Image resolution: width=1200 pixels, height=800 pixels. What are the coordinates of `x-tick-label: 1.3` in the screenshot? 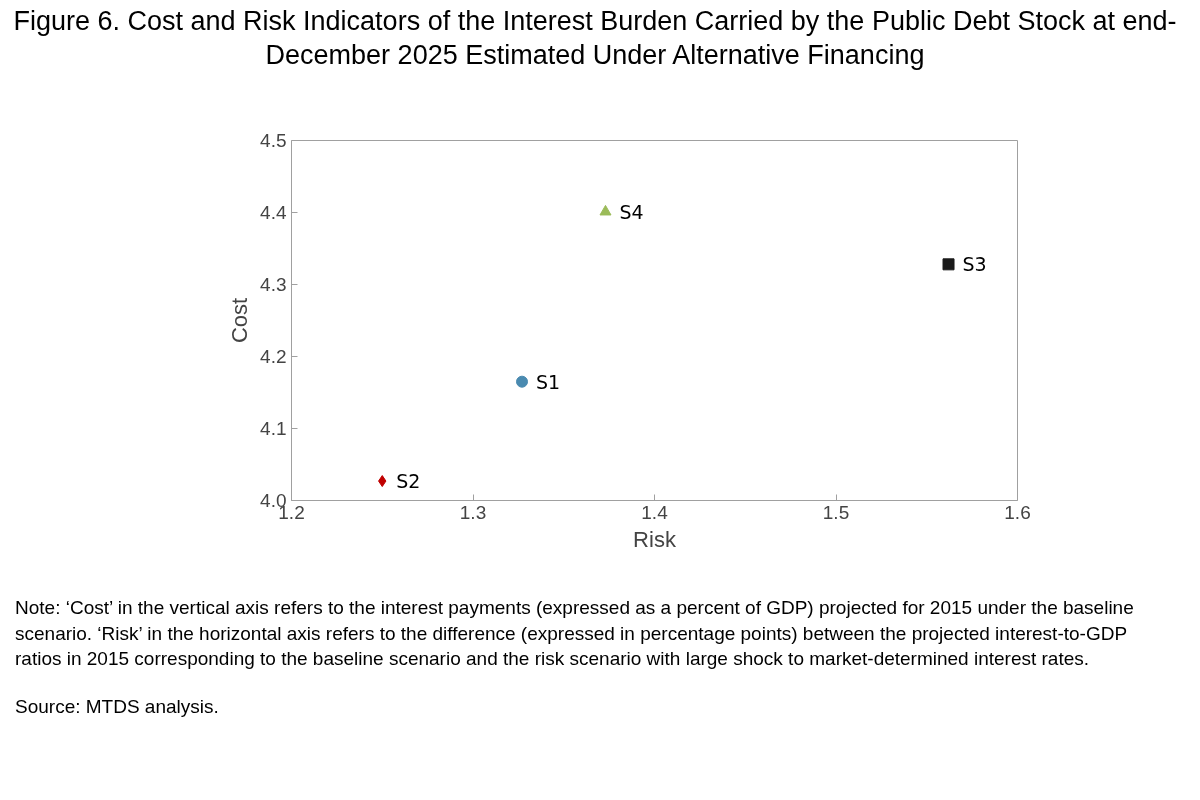 It's located at (473, 512).